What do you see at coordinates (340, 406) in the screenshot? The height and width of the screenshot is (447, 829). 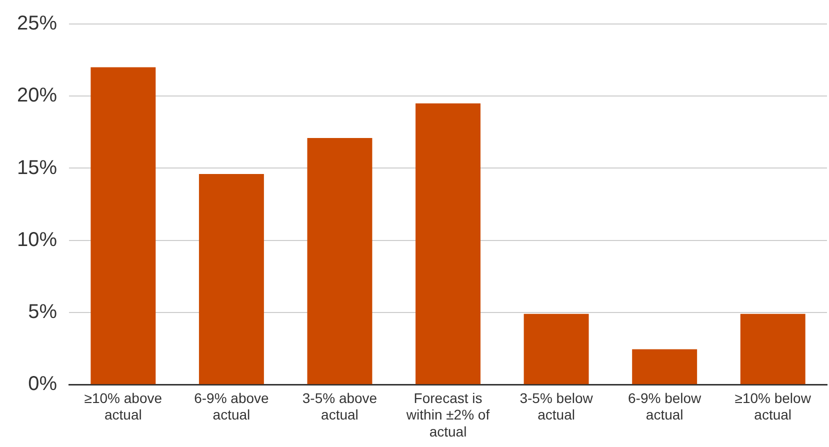 I see `x-tick-label: 3-5% above actual` at bounding box center [340, 406].